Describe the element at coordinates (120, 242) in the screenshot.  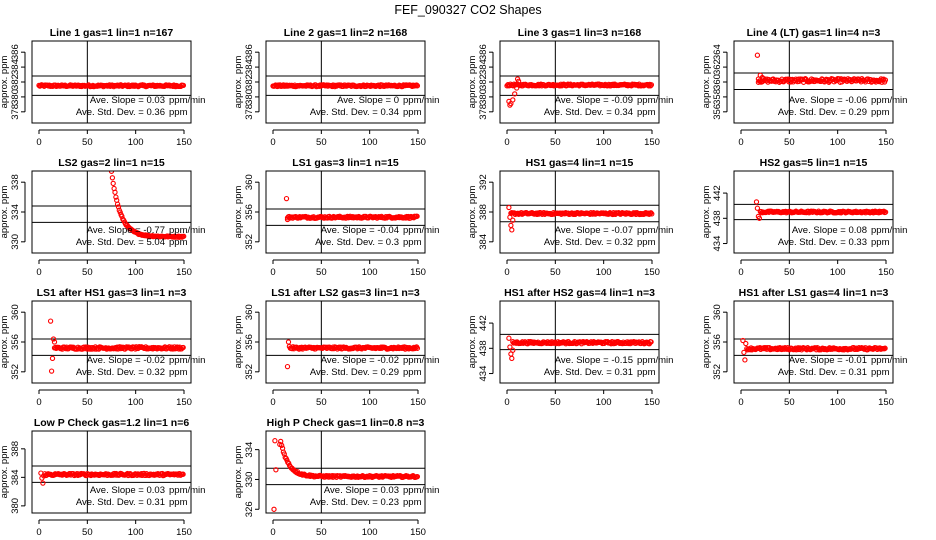
I see `sd-annotation: Ave. Std. Dev. = 5.04` at that location.